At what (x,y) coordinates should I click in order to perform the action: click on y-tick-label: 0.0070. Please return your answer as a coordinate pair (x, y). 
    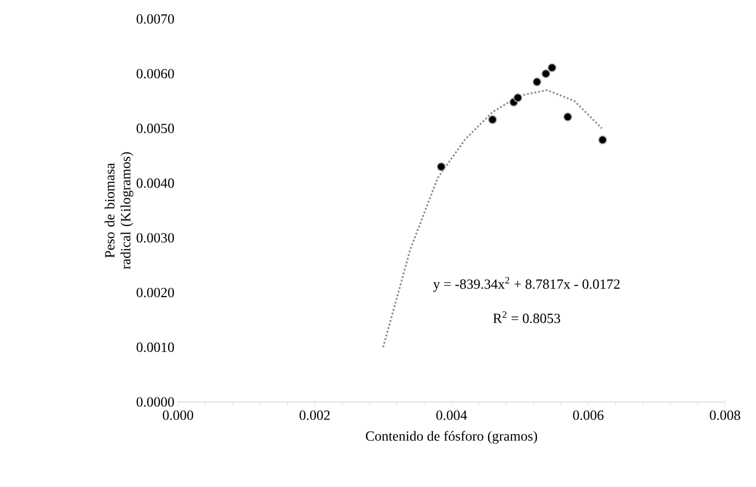
    Looking at the image, I should click on (155, 19).